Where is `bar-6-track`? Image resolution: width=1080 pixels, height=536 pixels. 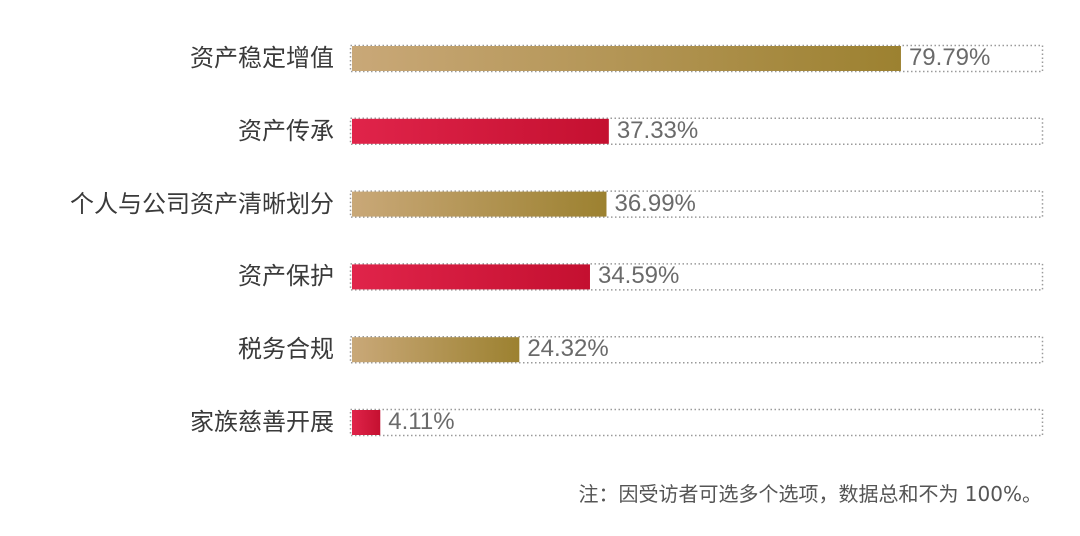
bar-6-track is located at coordinates (696, 422).